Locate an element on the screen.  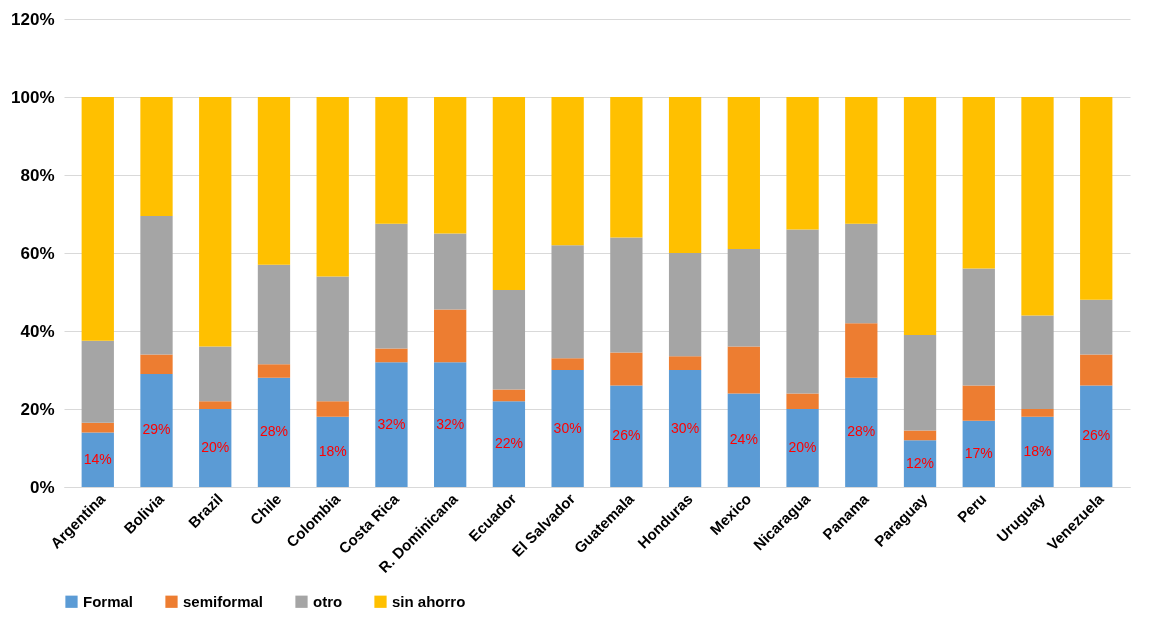
y-tick-label: 40% is located at coordinates (37, 331).